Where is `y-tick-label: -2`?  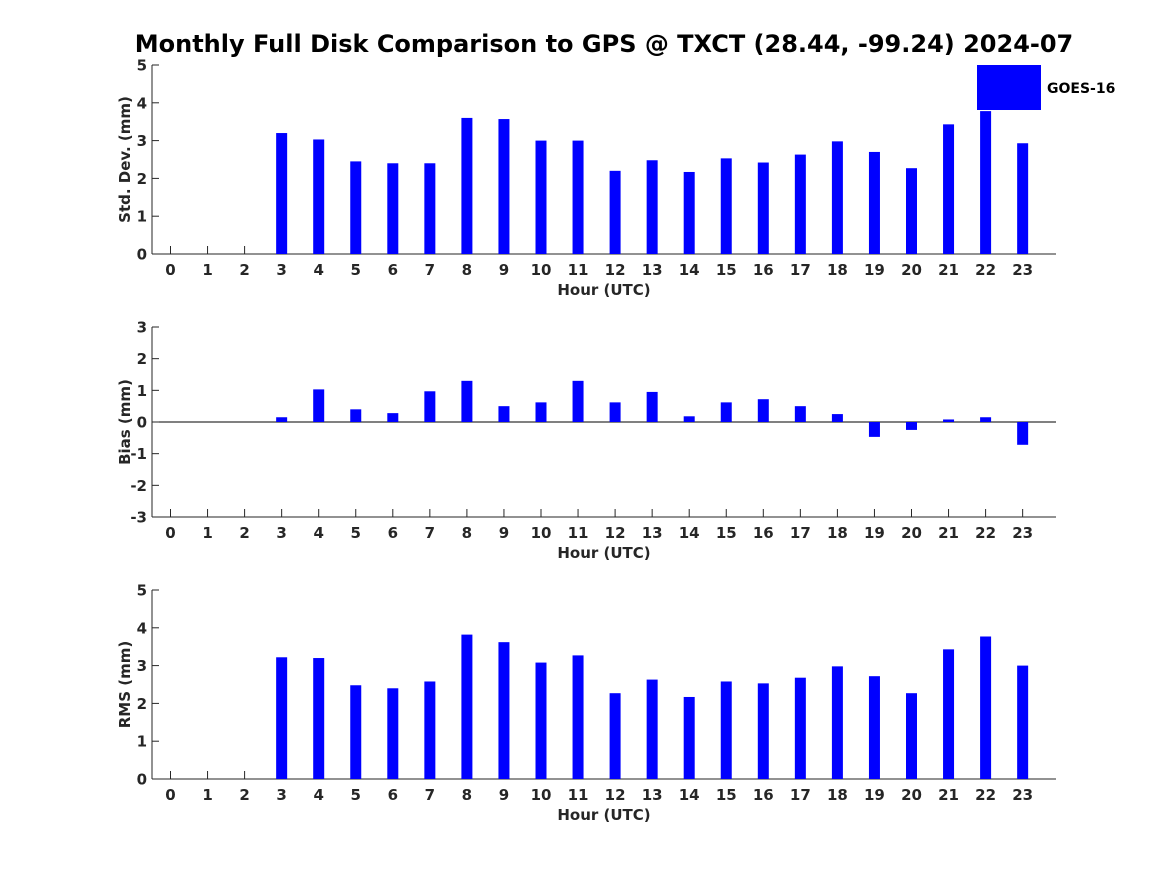
y-tick-label: -2 is located at coordinates (138, 486).